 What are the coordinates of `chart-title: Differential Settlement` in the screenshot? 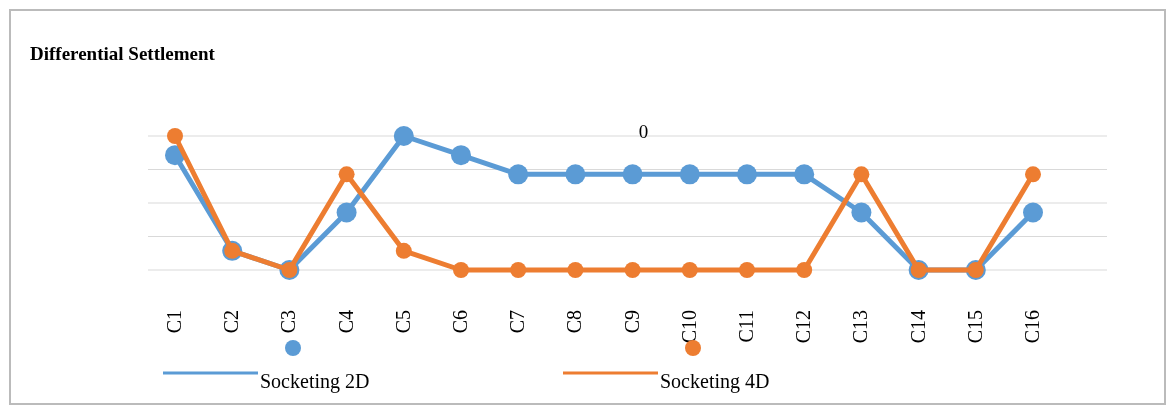 It's located at (123, 53).